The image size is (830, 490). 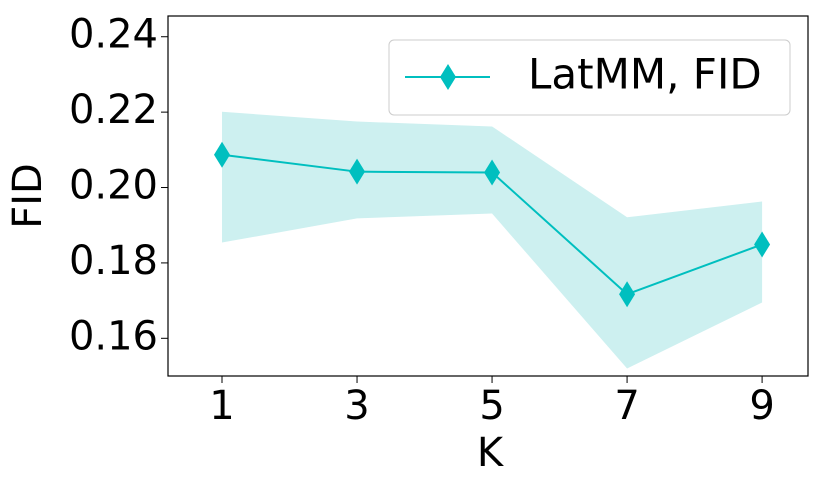 What do you see at coordinates (113, 261) in the screenshot?
I see `y-tick-label: 0.18` at bounding box center [113, 261].